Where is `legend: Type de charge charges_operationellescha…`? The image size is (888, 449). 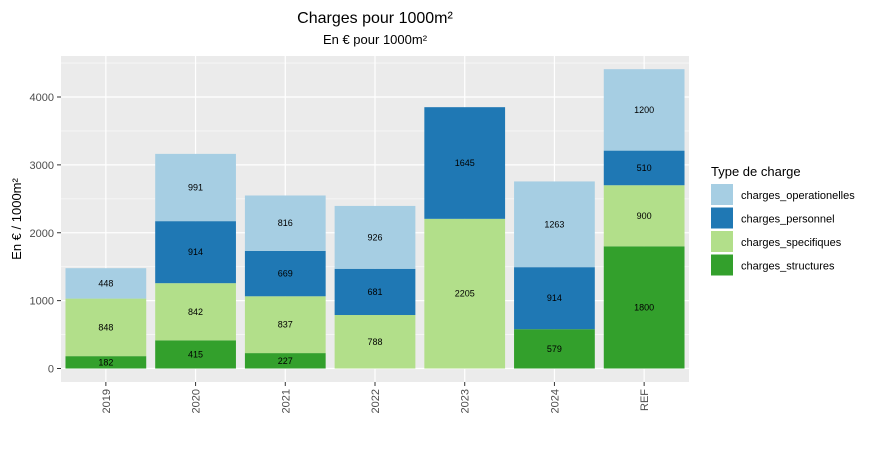 legend: Type de charge charges_operationellescha… is located at coordinates (783, 220).